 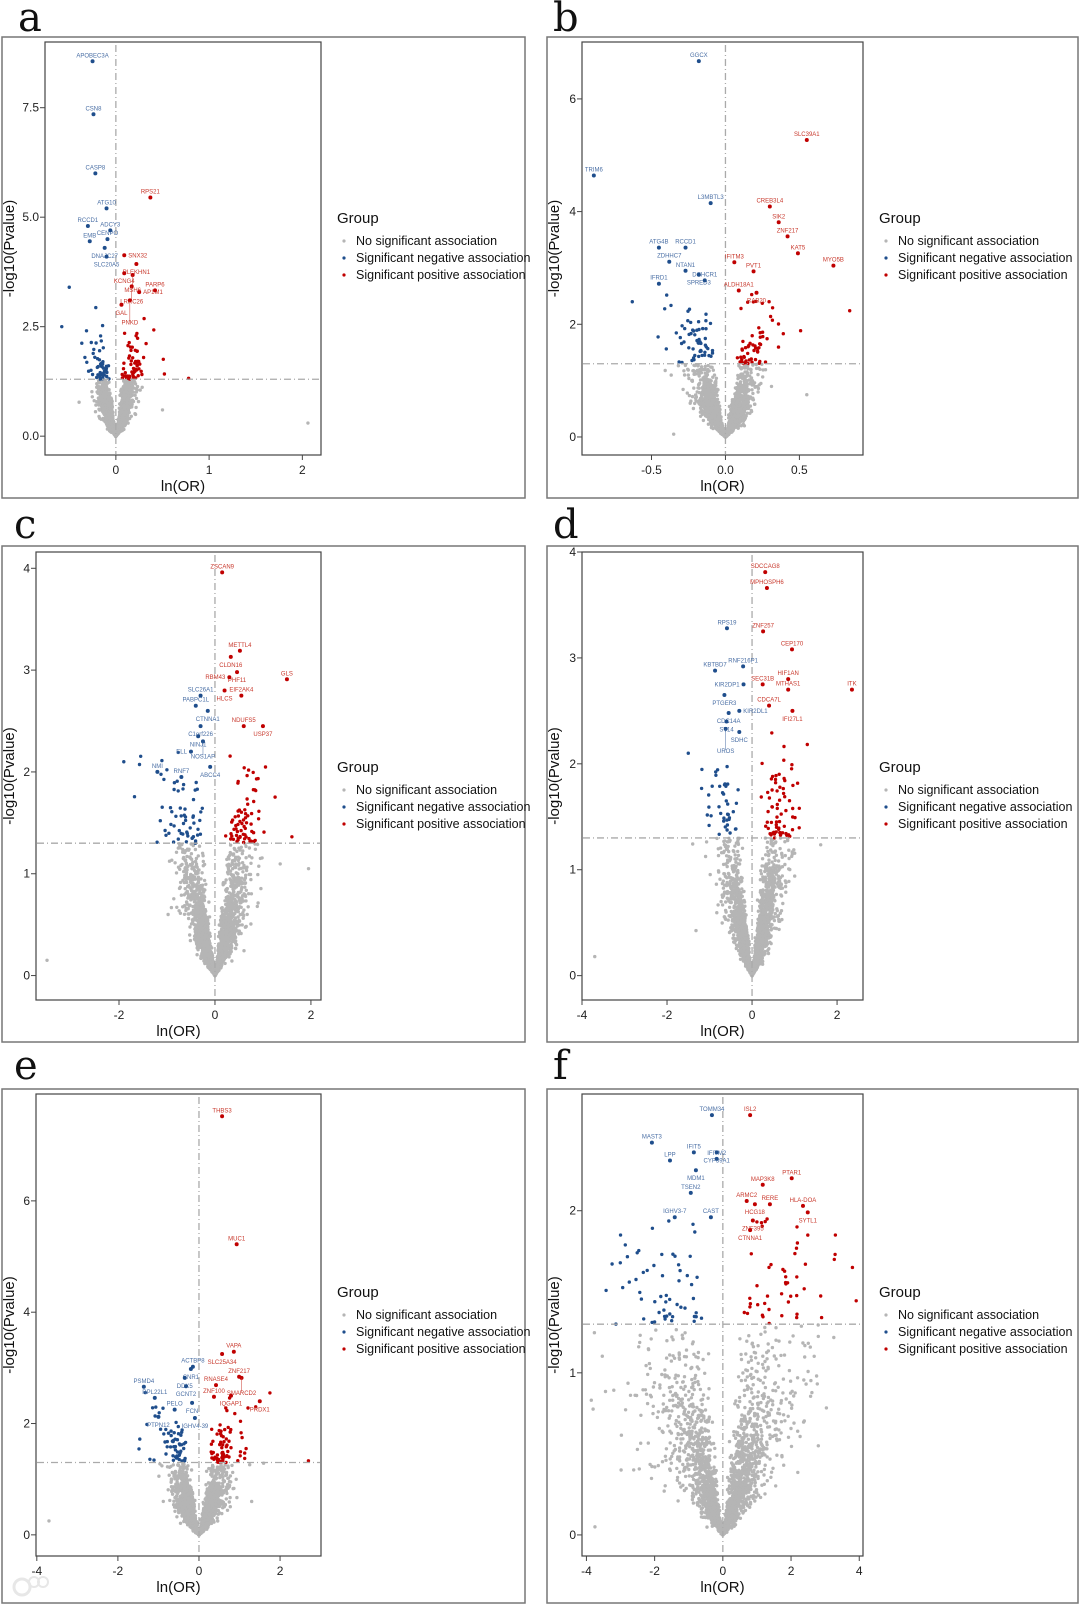 What do you see at coordinates (344, 275) in the screenshot?
I see `legend-marker` at bounding box center [344, 275].